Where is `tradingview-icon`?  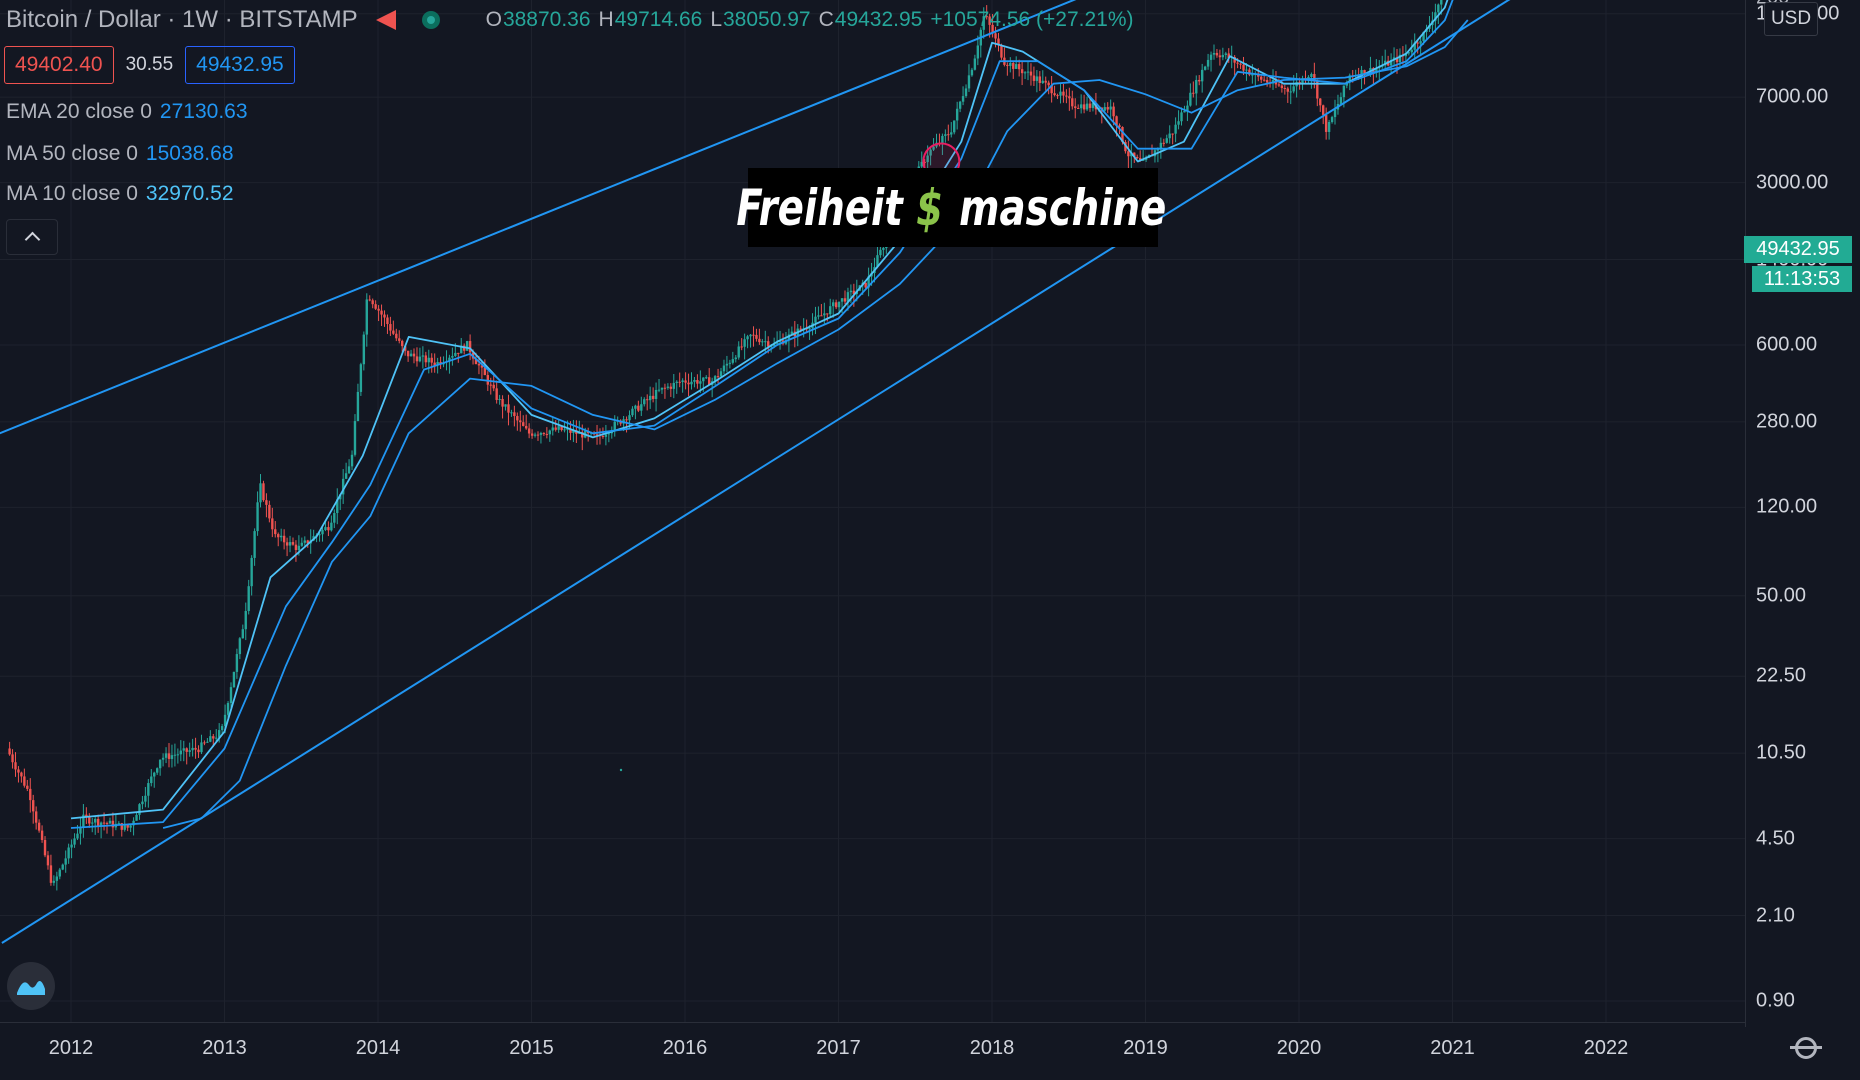 tradingview-icon is located at coordinates (31, 988).